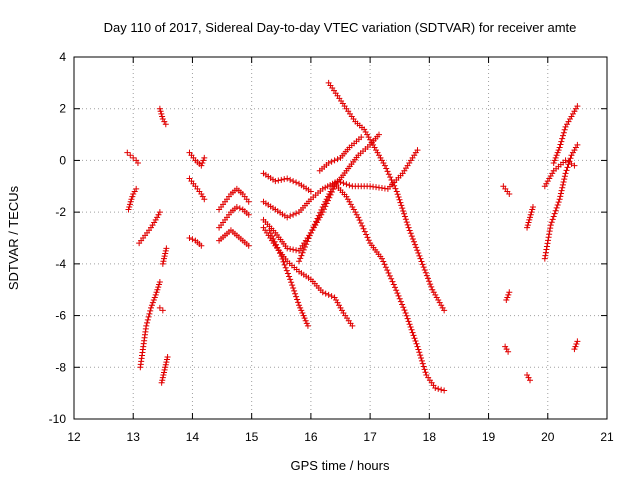 Image resolution: width=640 pixels, height=480 pixels. What do you see at coordinates (607, 437) in the screenshot?
I see `x-tick-label: 21` at bounding box center [607, 437].